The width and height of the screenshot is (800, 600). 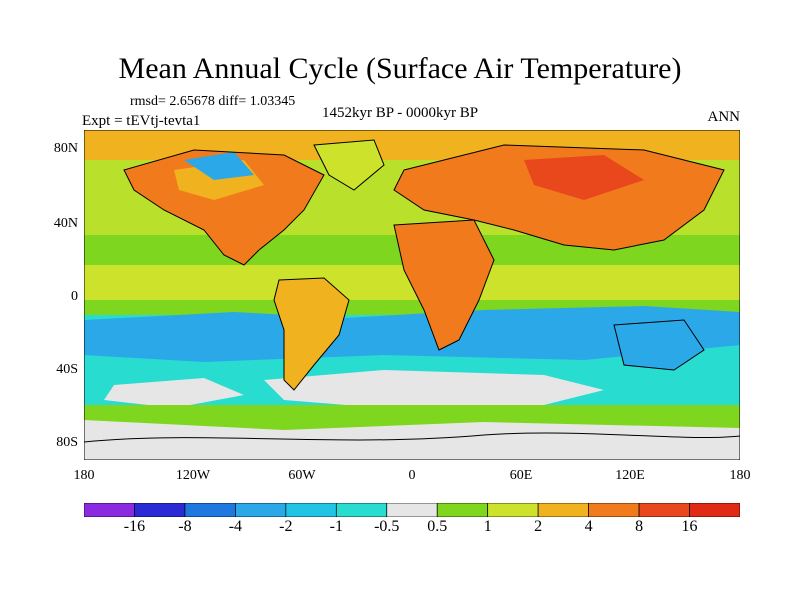 I want to click on lon-label-60w: 60W, so click(x=302, y=475).